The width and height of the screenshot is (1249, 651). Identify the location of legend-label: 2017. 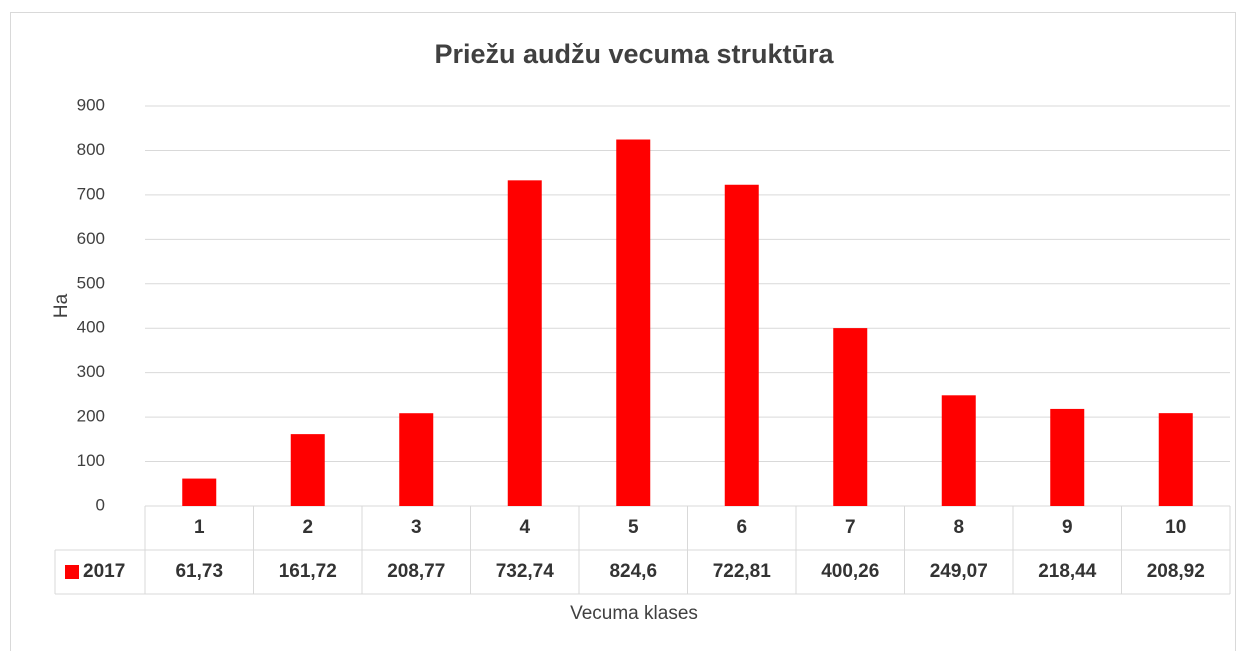
(104, 571).